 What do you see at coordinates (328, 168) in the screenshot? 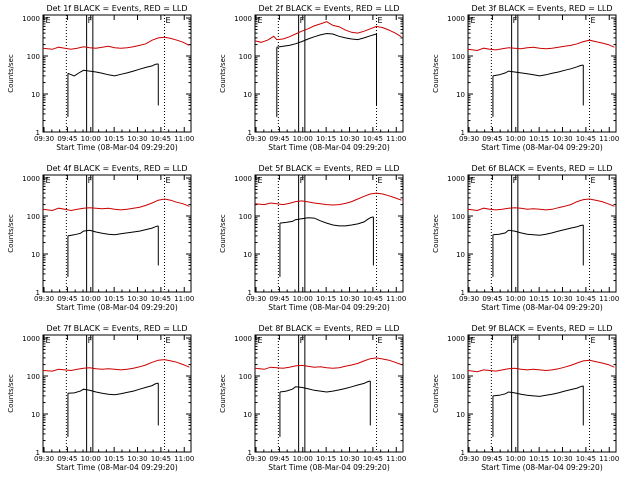
I see `panel-title: Det 5f BLACK = Events, RED = LLD` at bounding box center [328, 168].